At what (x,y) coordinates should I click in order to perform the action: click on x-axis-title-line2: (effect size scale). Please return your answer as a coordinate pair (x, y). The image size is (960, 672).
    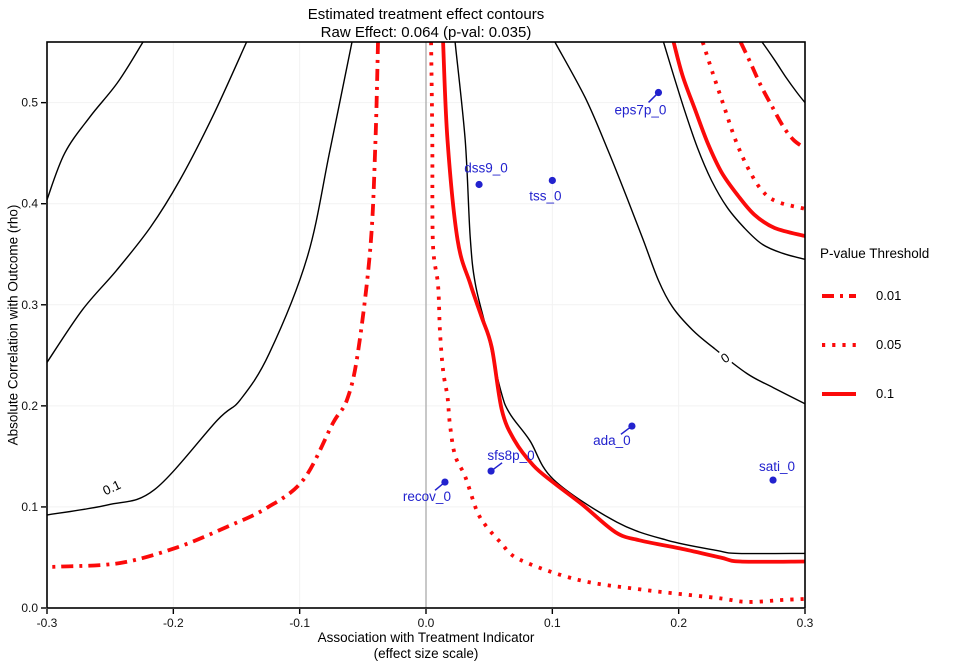
    Looking at the image, I should click on (426, 653).